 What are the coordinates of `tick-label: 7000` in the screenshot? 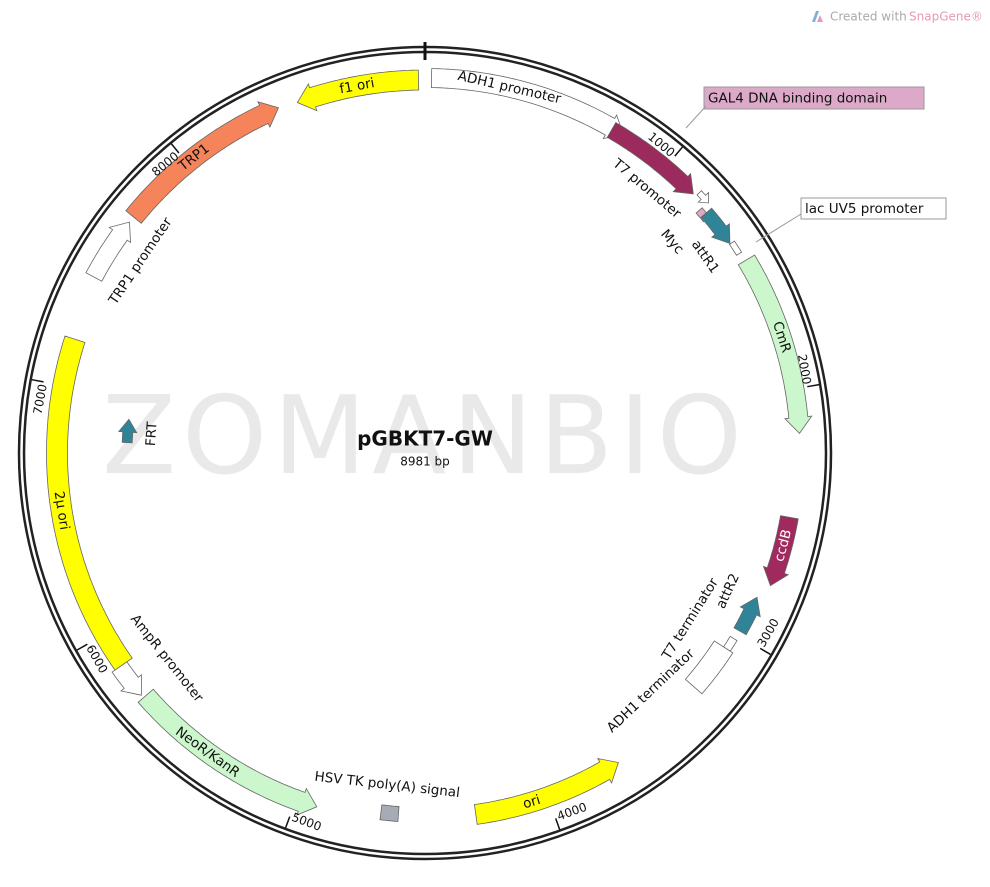 It's located at (40, 399).